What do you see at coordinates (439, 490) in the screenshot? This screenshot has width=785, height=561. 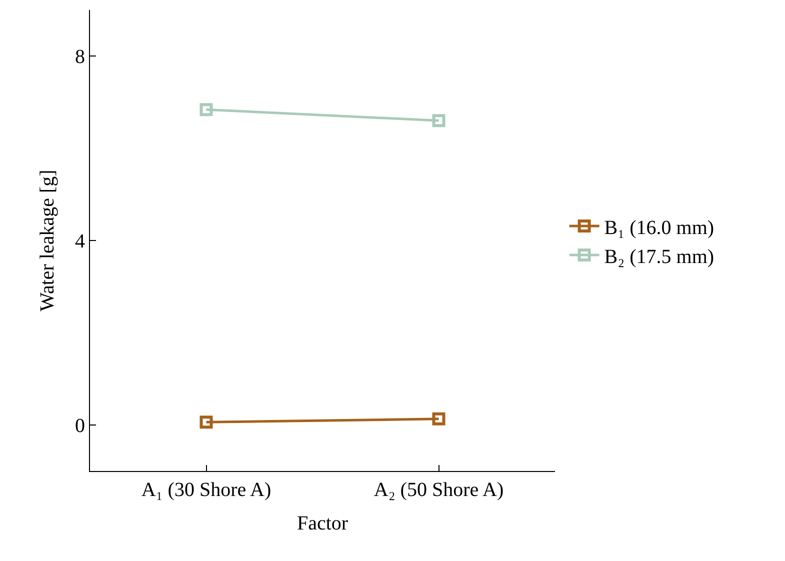 I see `x-tick-label: A₂ (50 Shore A)` at bounding box center [439, 490].